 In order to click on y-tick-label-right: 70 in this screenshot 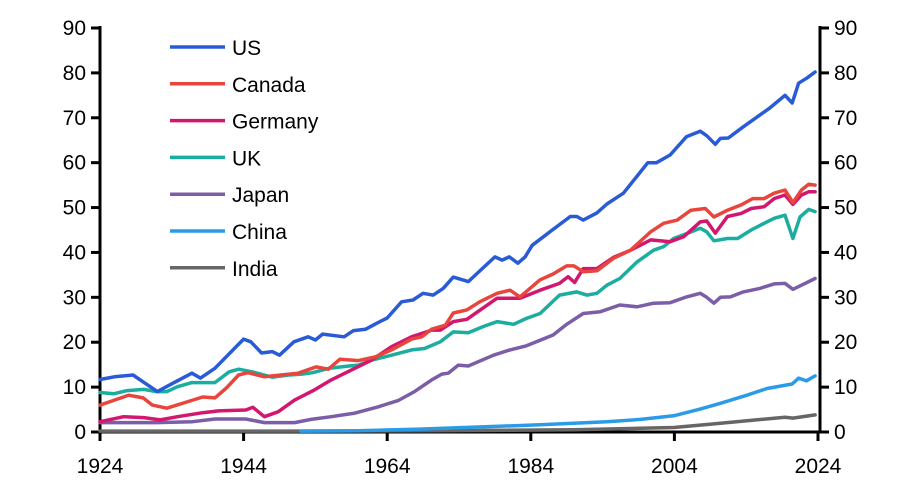, I will do `click(845, 118)`.